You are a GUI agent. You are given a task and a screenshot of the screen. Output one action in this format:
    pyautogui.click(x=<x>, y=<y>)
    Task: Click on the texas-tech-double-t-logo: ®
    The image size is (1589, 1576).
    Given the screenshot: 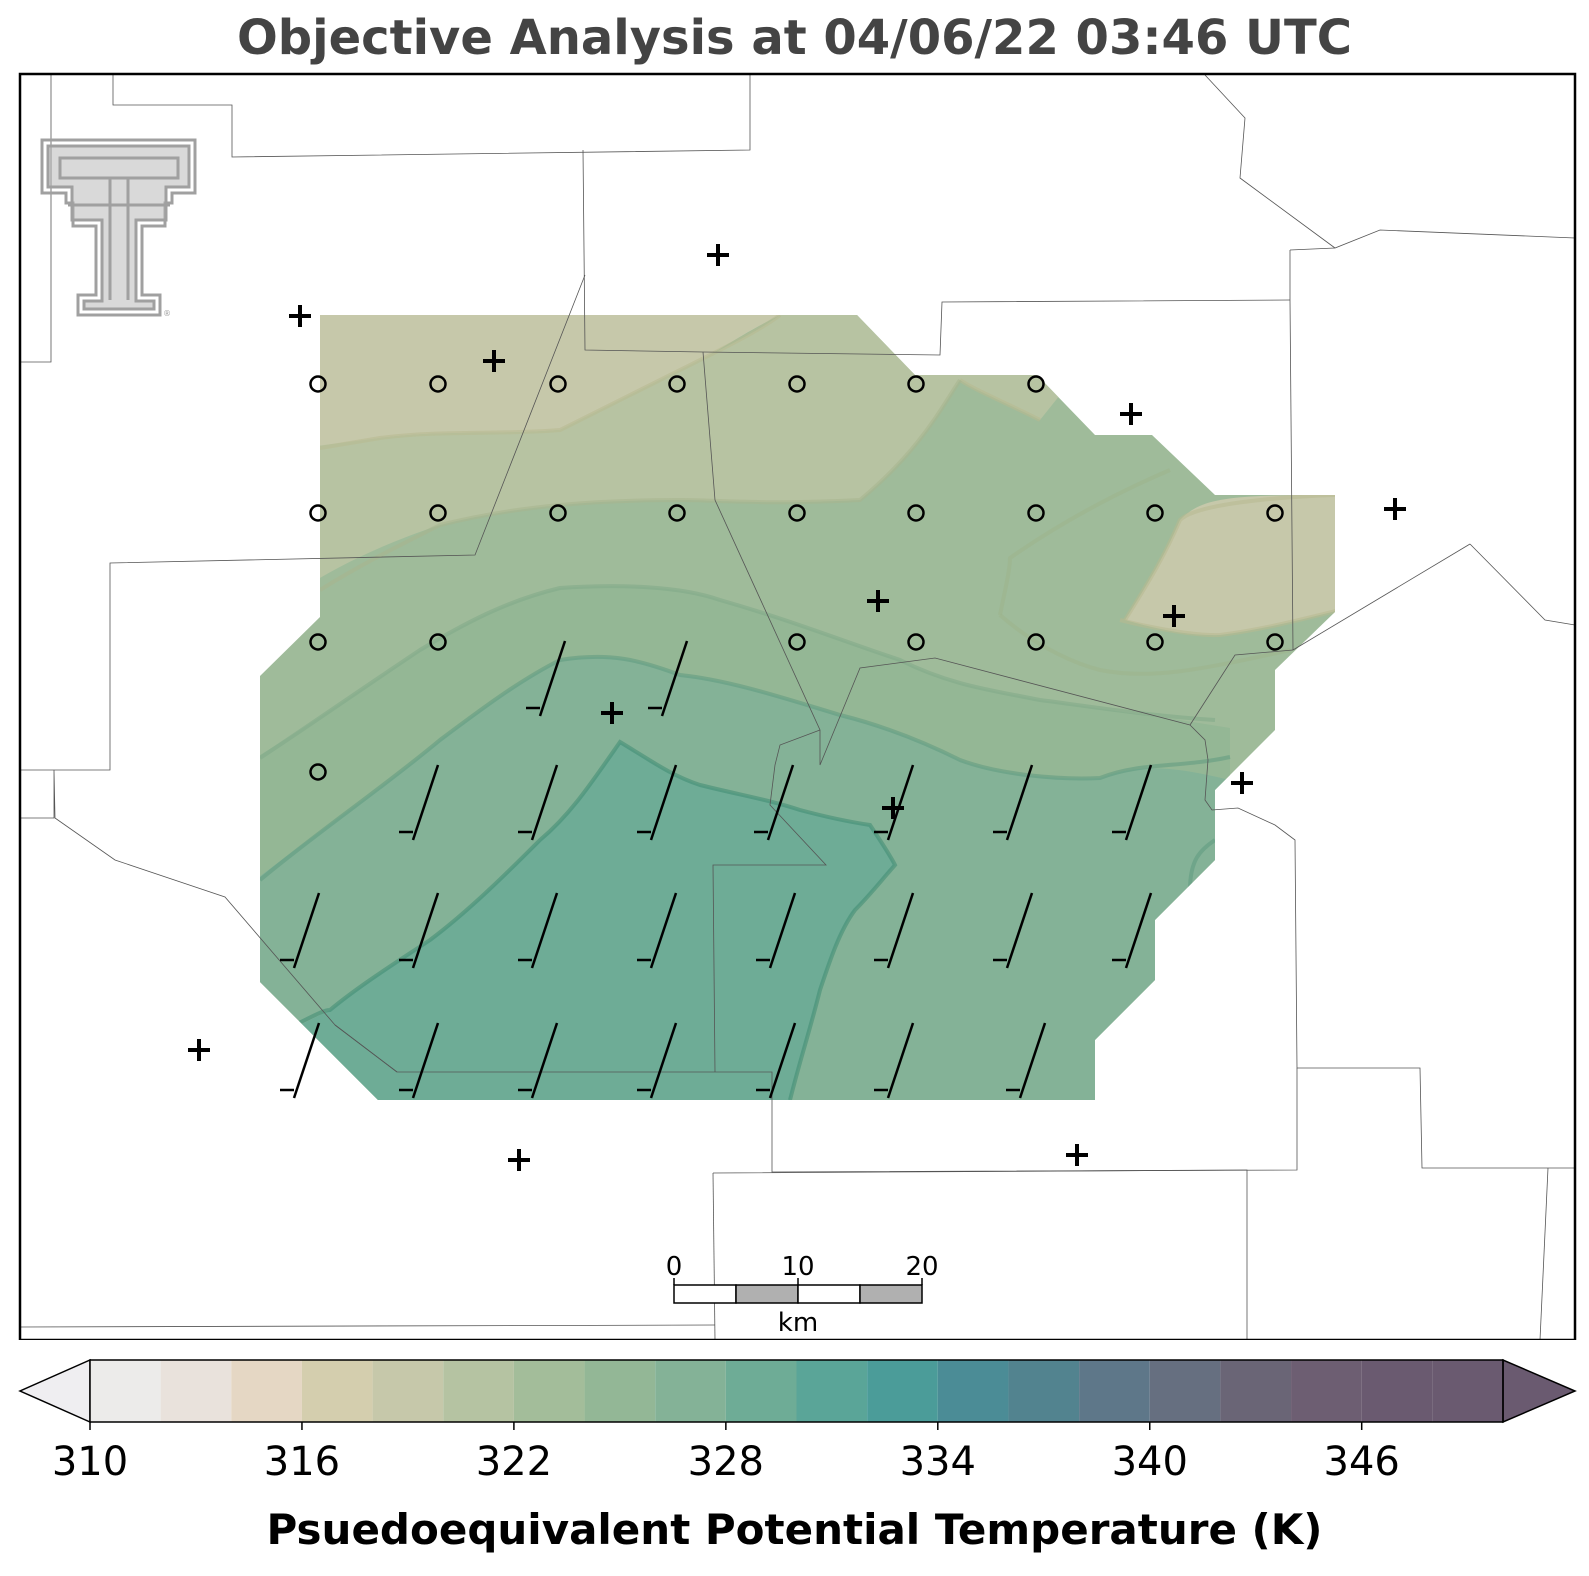 What is the action you would take?
    pyautogui.click(x=118, y=228)
    